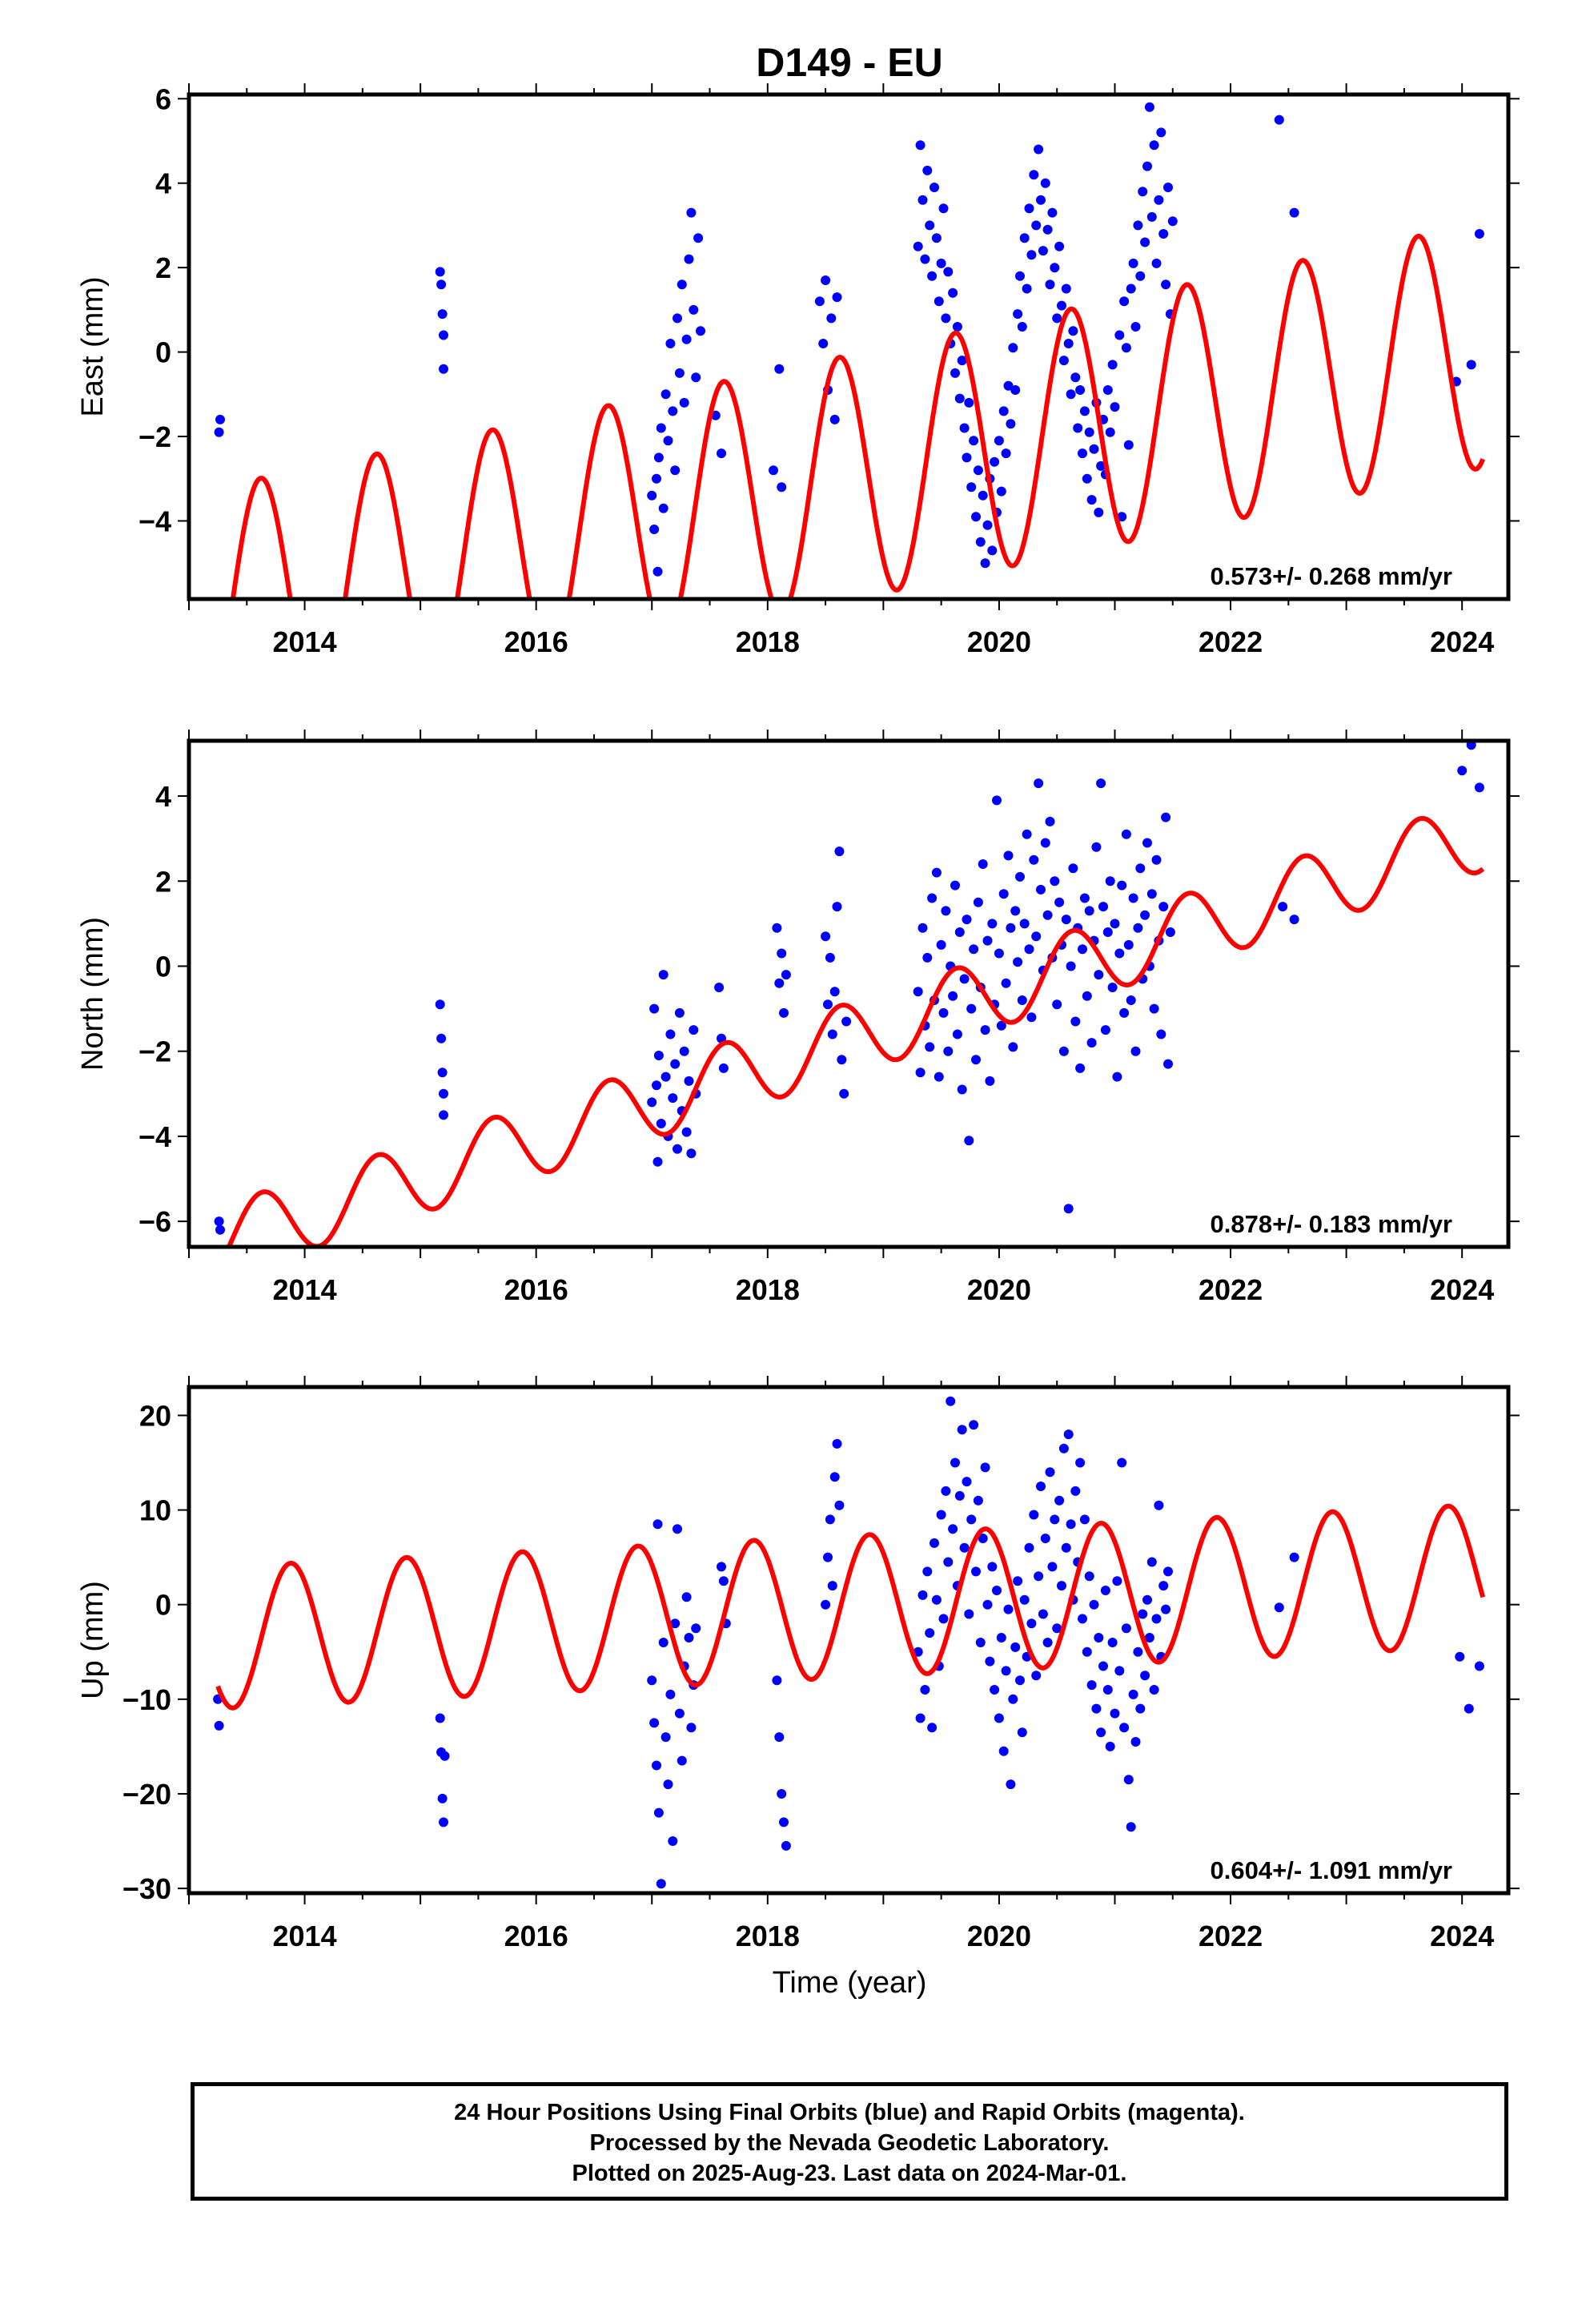 This screenshot has width=1582, height=2324. What do you see at coordinates (1331, 1870) in the screenshot?
I see `up-rate-annotation: 0.604+/- 1.091 mm/yr` at bounding box center [1331, 1870].